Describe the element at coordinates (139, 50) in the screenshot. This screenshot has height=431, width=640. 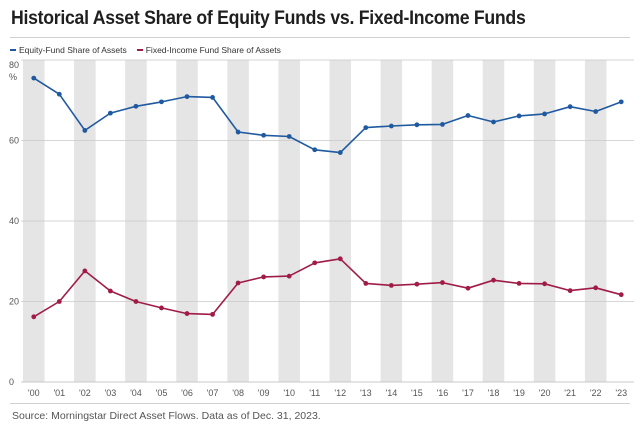
I see `legend-swatch-fixed-income` at that location.